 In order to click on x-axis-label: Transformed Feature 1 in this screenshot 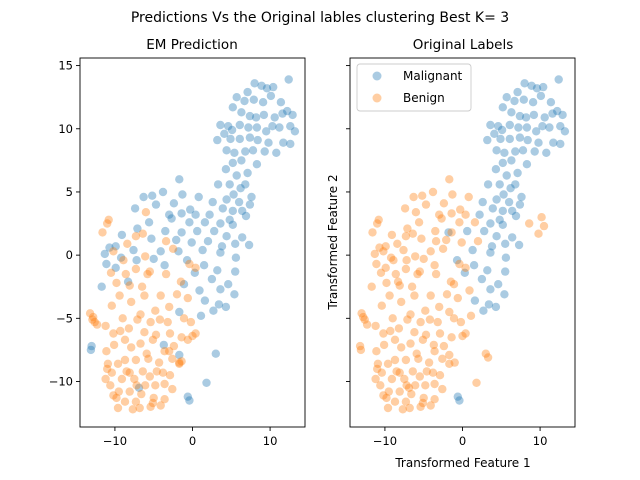, I will do `click(462, 463)`.